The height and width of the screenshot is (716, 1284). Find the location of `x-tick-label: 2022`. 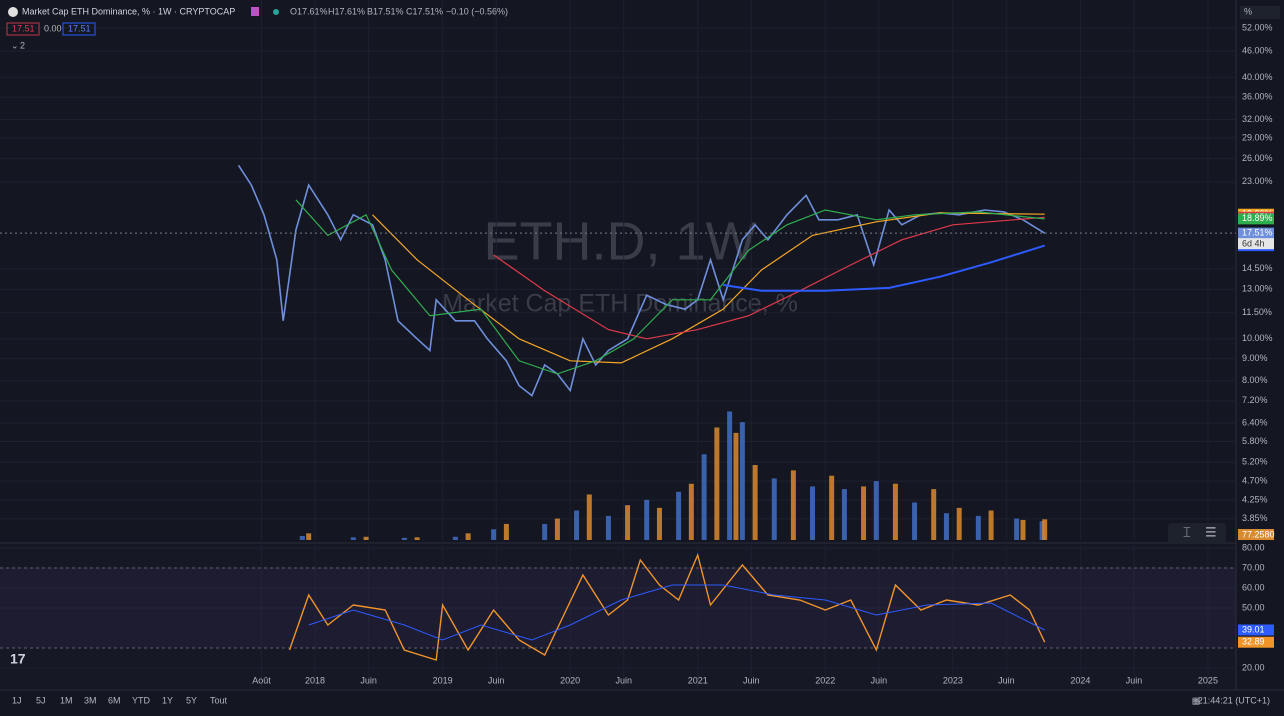

x-tick-label: 2022 is located at coordinates (825, 680).